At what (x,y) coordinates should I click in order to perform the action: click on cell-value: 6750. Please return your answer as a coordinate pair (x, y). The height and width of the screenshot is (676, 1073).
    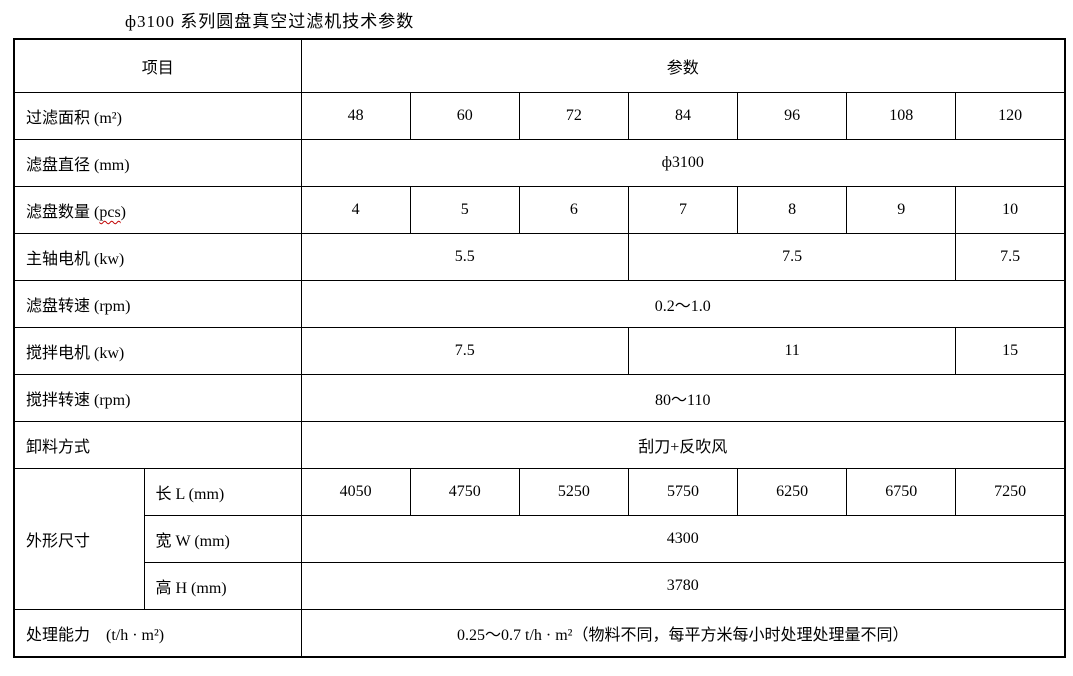
    Looking at the image, I should click on (901, 492).